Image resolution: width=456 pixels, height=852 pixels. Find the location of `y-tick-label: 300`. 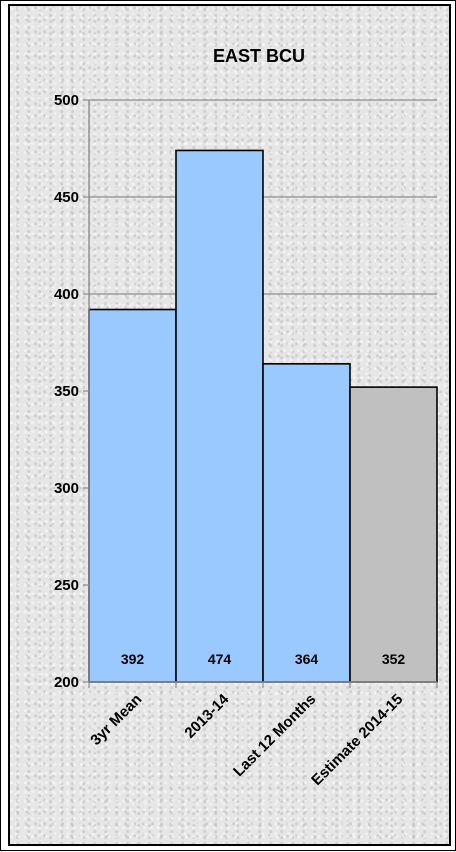

y-tick-label: 300 is located at coordinates (66, 488).